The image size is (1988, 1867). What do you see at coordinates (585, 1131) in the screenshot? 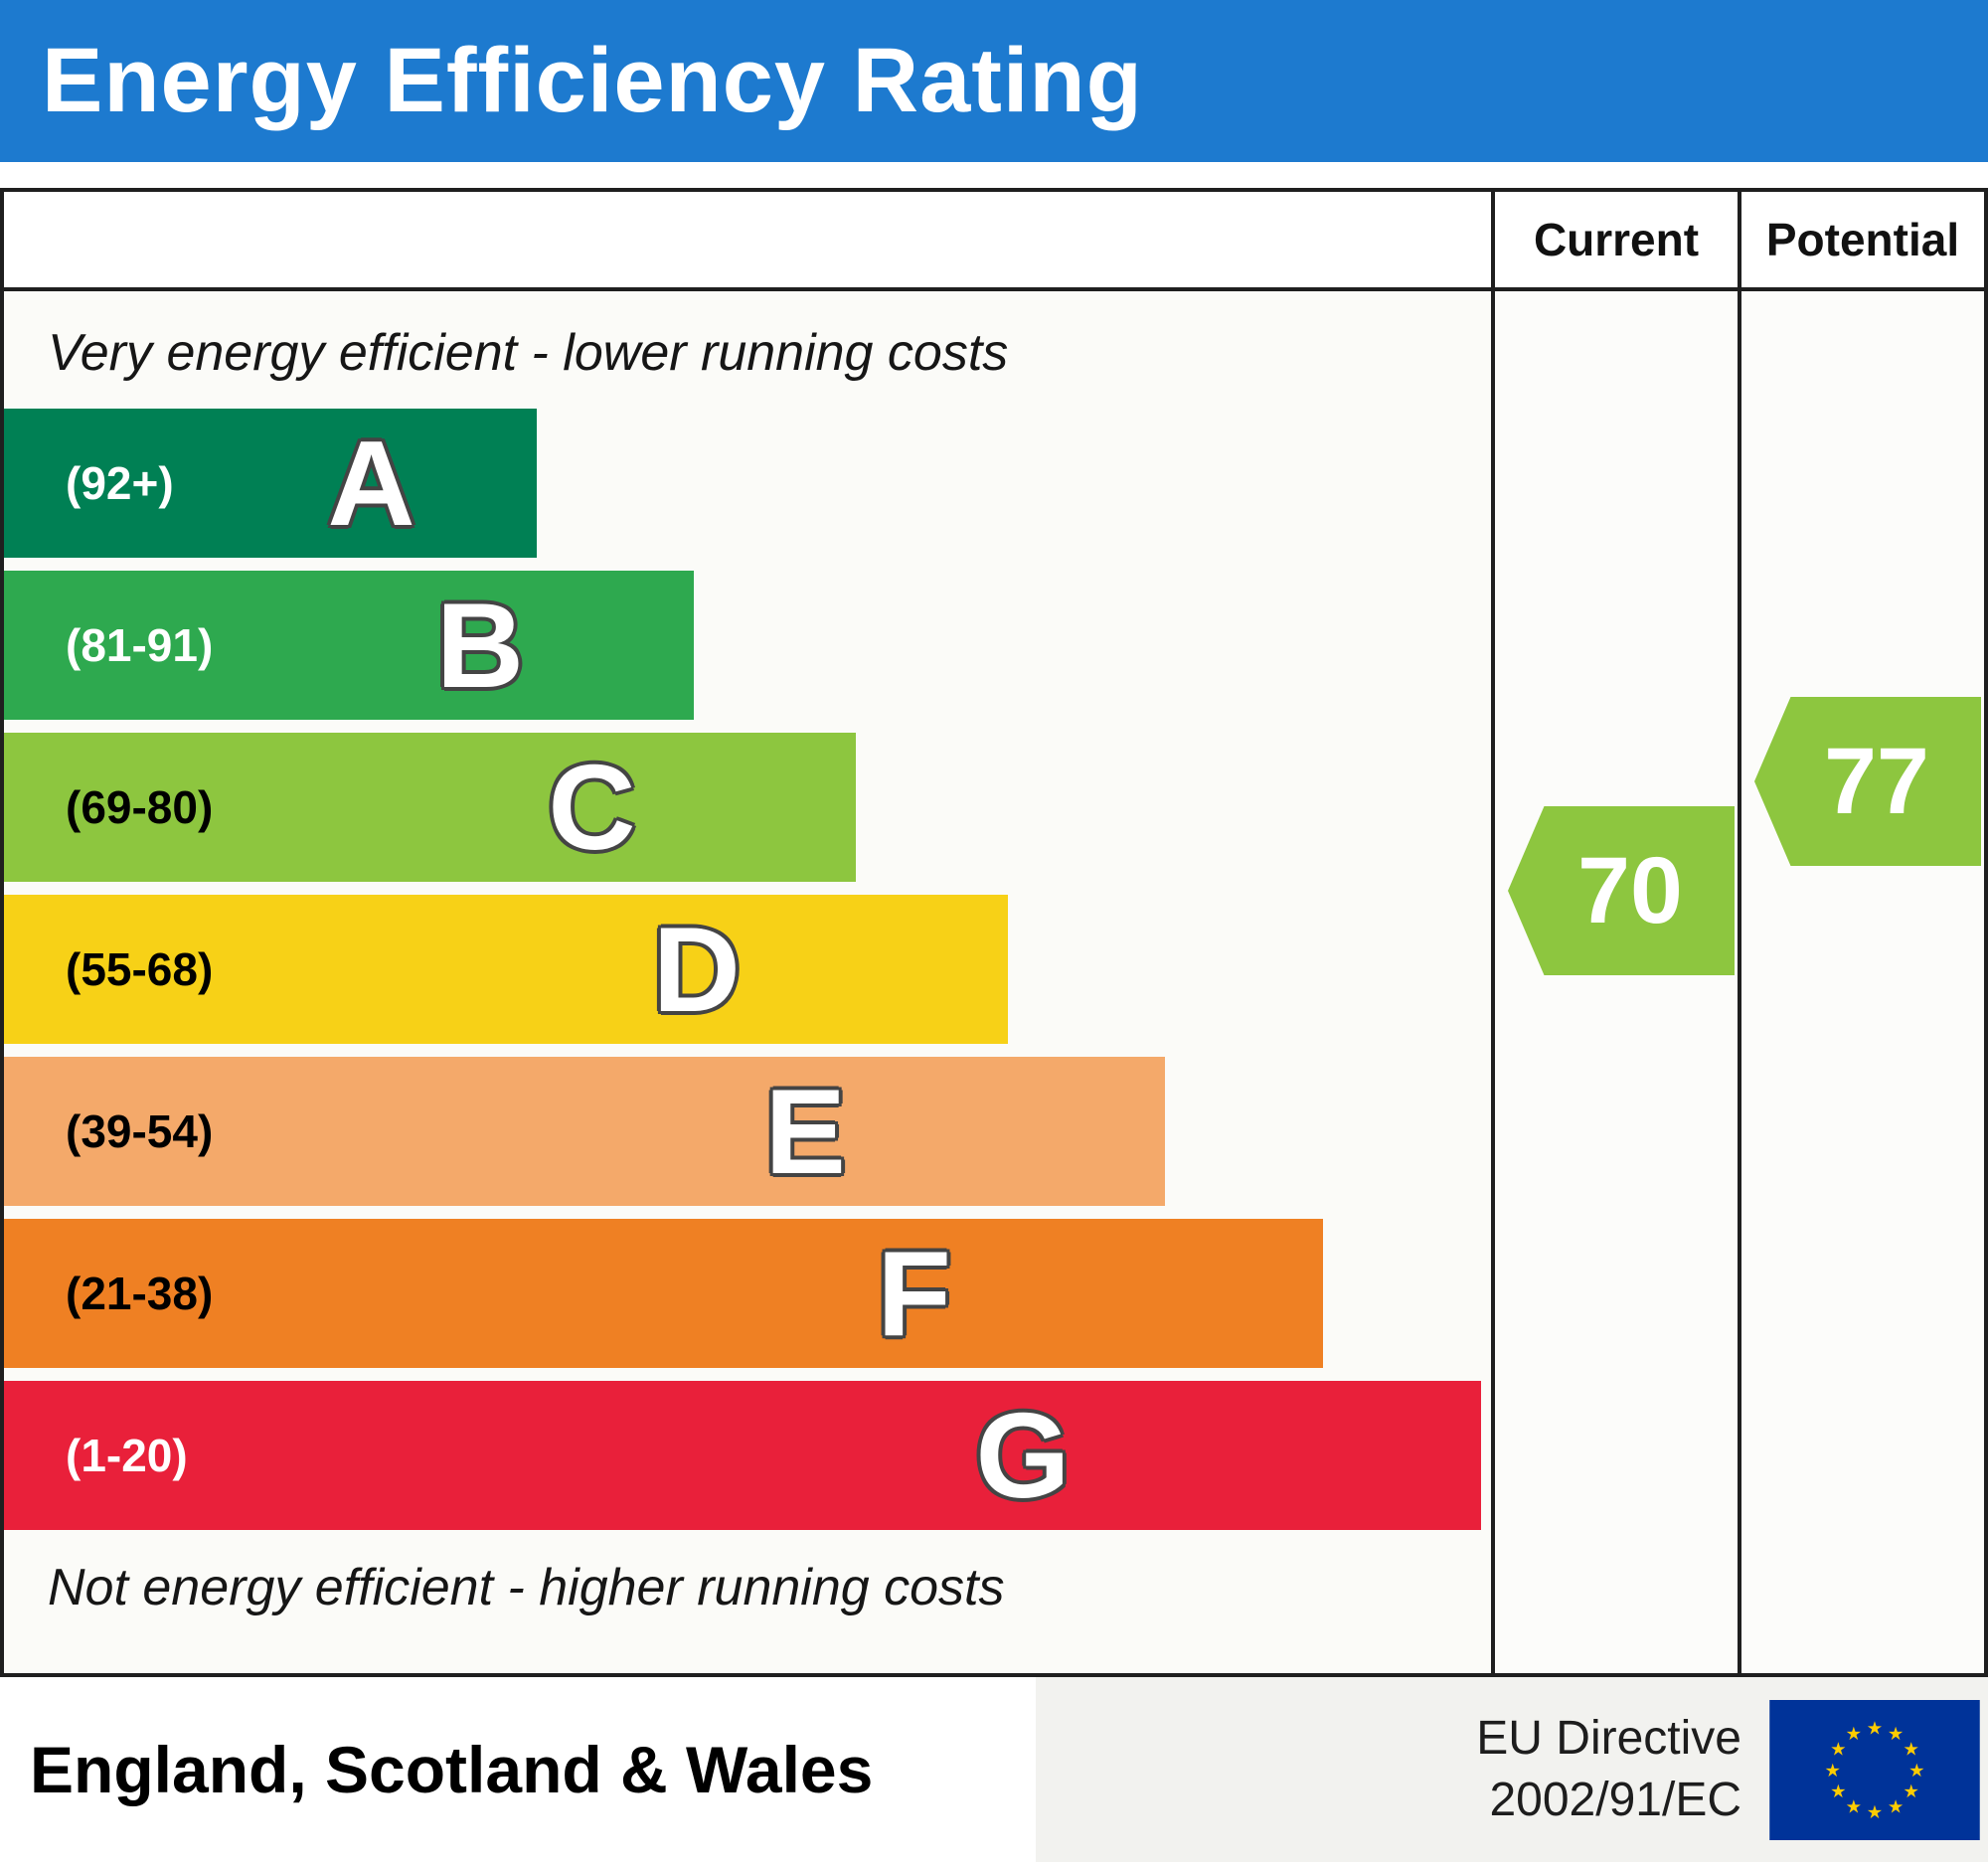
I see `band-e: (39-54) E` at bounding box center [585, 1131].